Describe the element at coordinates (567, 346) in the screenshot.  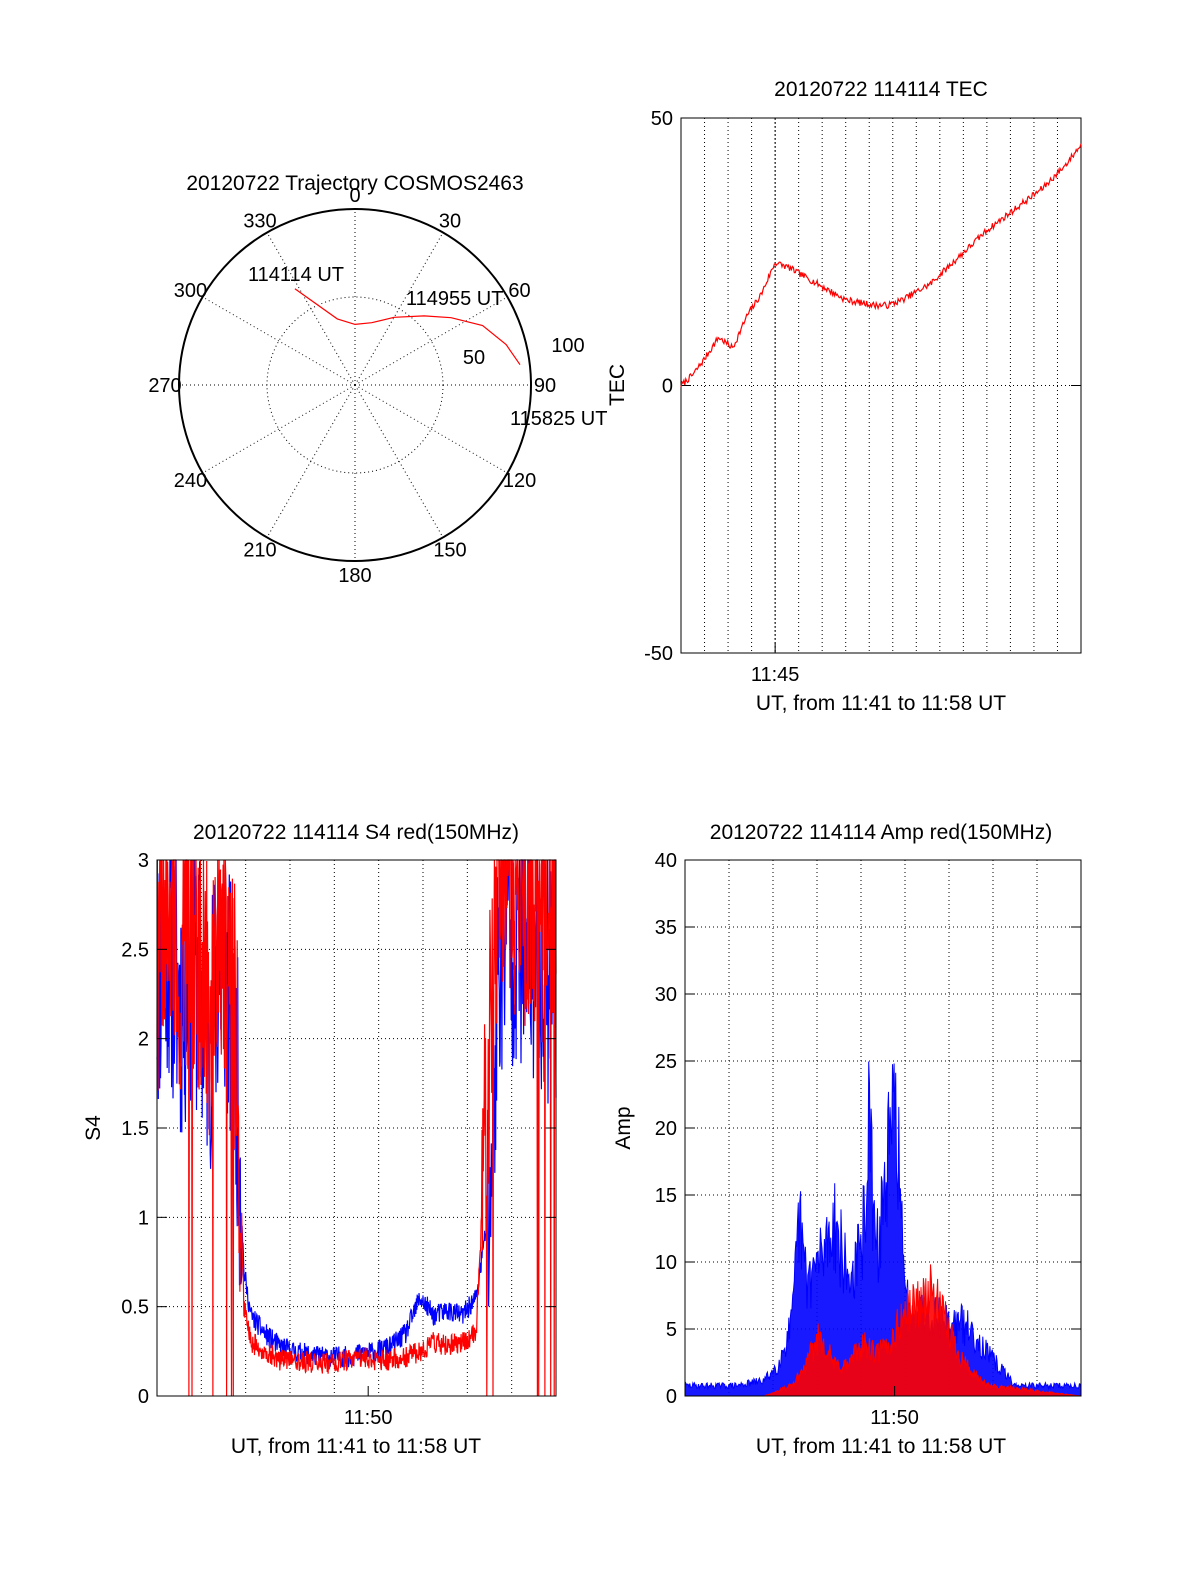
I see `polar-radius-label-100: 100` at that location.